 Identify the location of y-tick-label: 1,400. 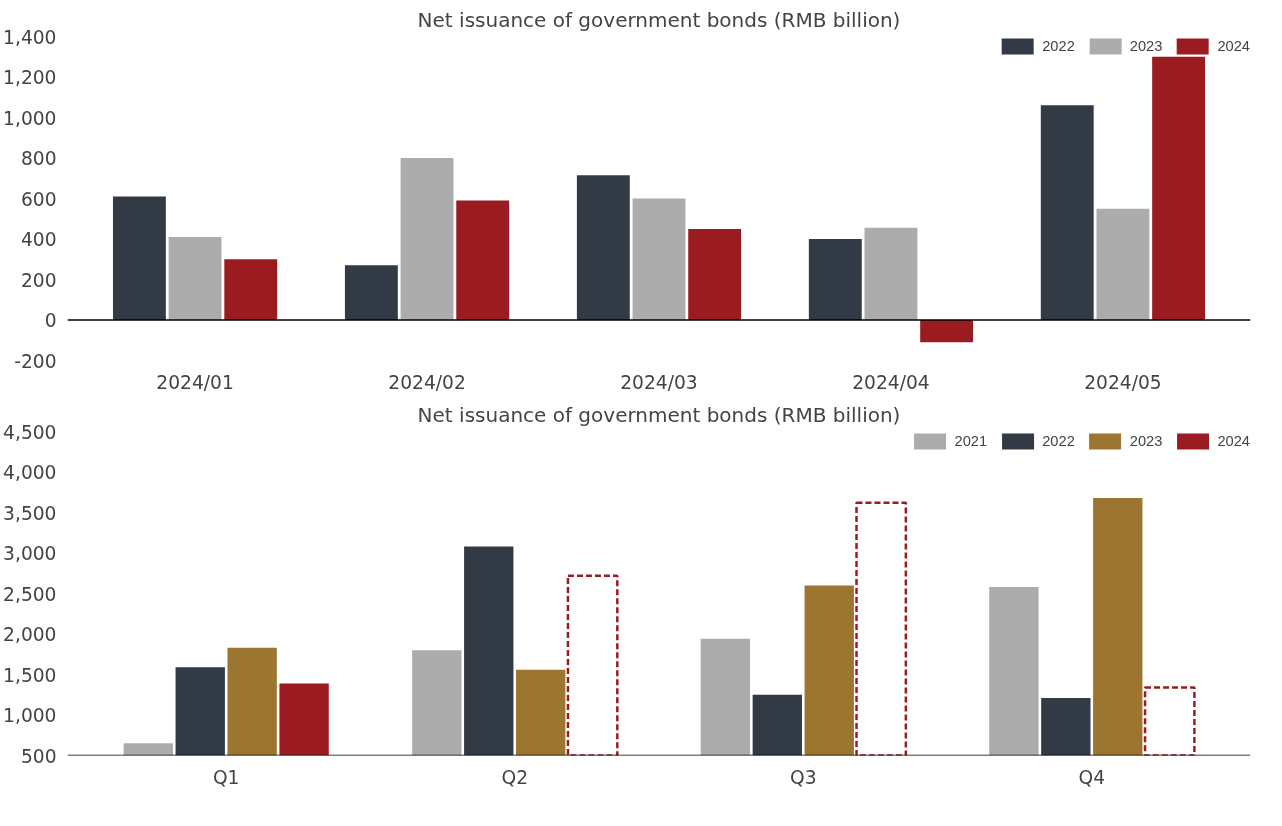
(30, 37).